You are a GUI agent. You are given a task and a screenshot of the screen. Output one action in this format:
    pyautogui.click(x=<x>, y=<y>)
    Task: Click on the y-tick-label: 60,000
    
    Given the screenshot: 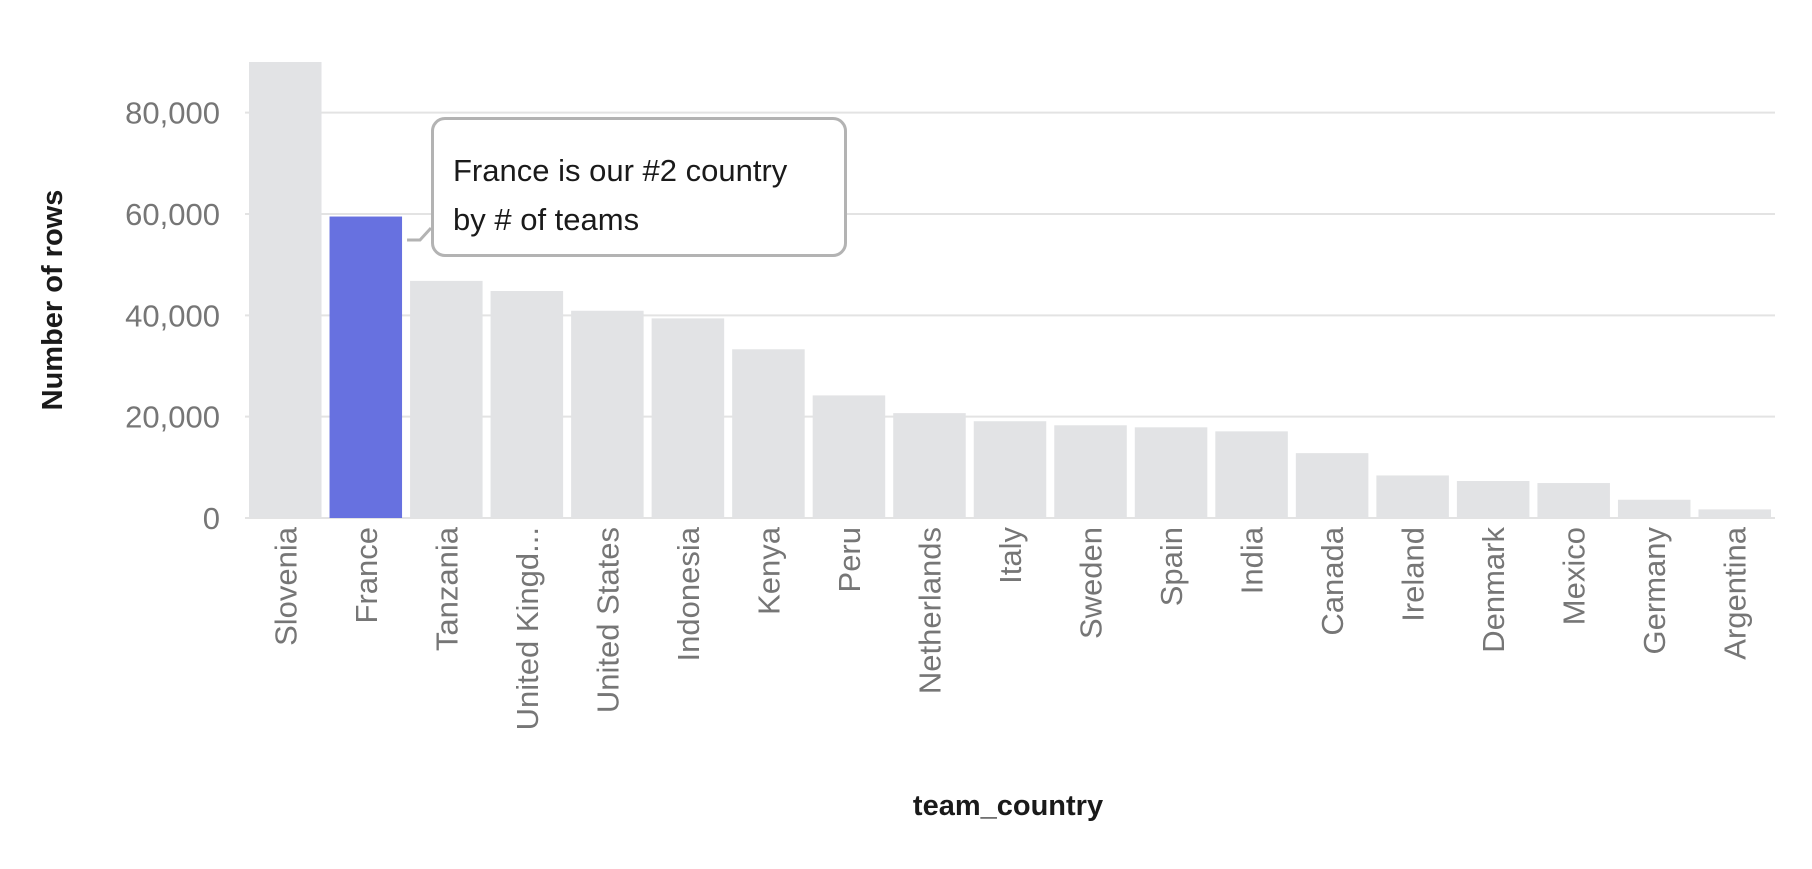 What is the action you would take?
    pyautogui.click(x=172, y=214)
    